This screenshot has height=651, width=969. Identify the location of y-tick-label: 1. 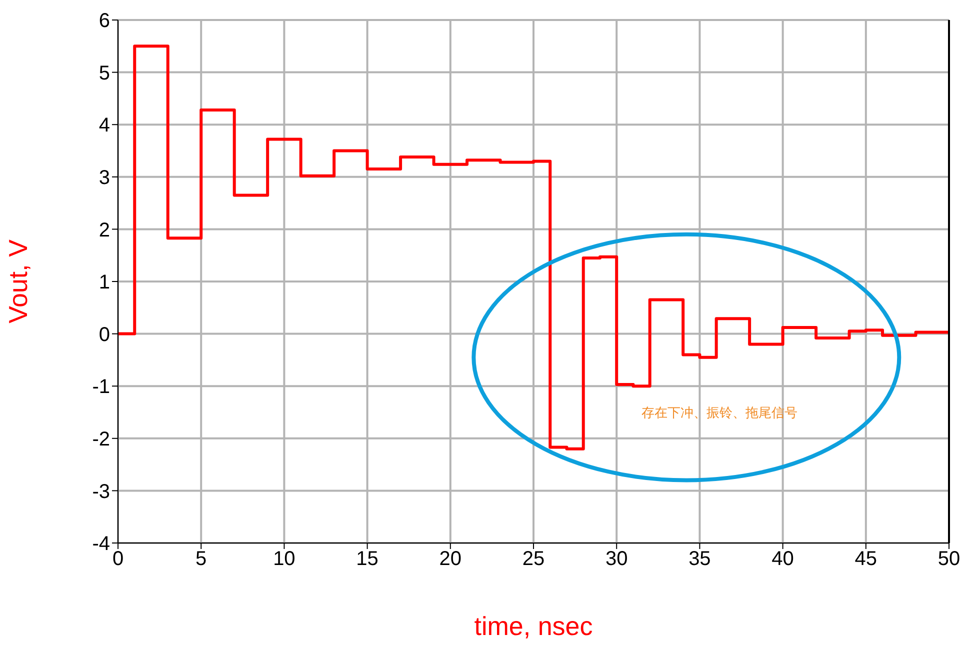
(104, 283).